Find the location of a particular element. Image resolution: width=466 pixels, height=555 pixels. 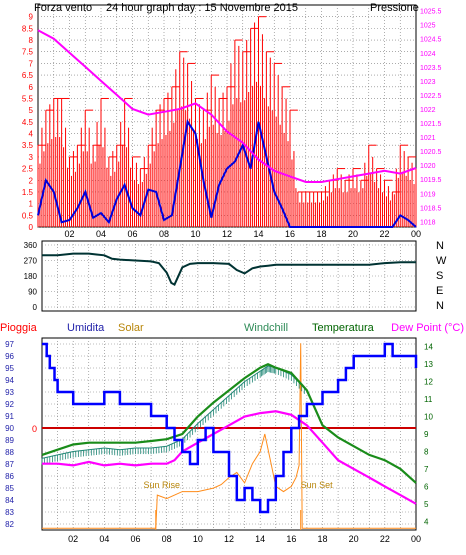

humidity-tick-label: 86 is located at coordinates (9, 476).